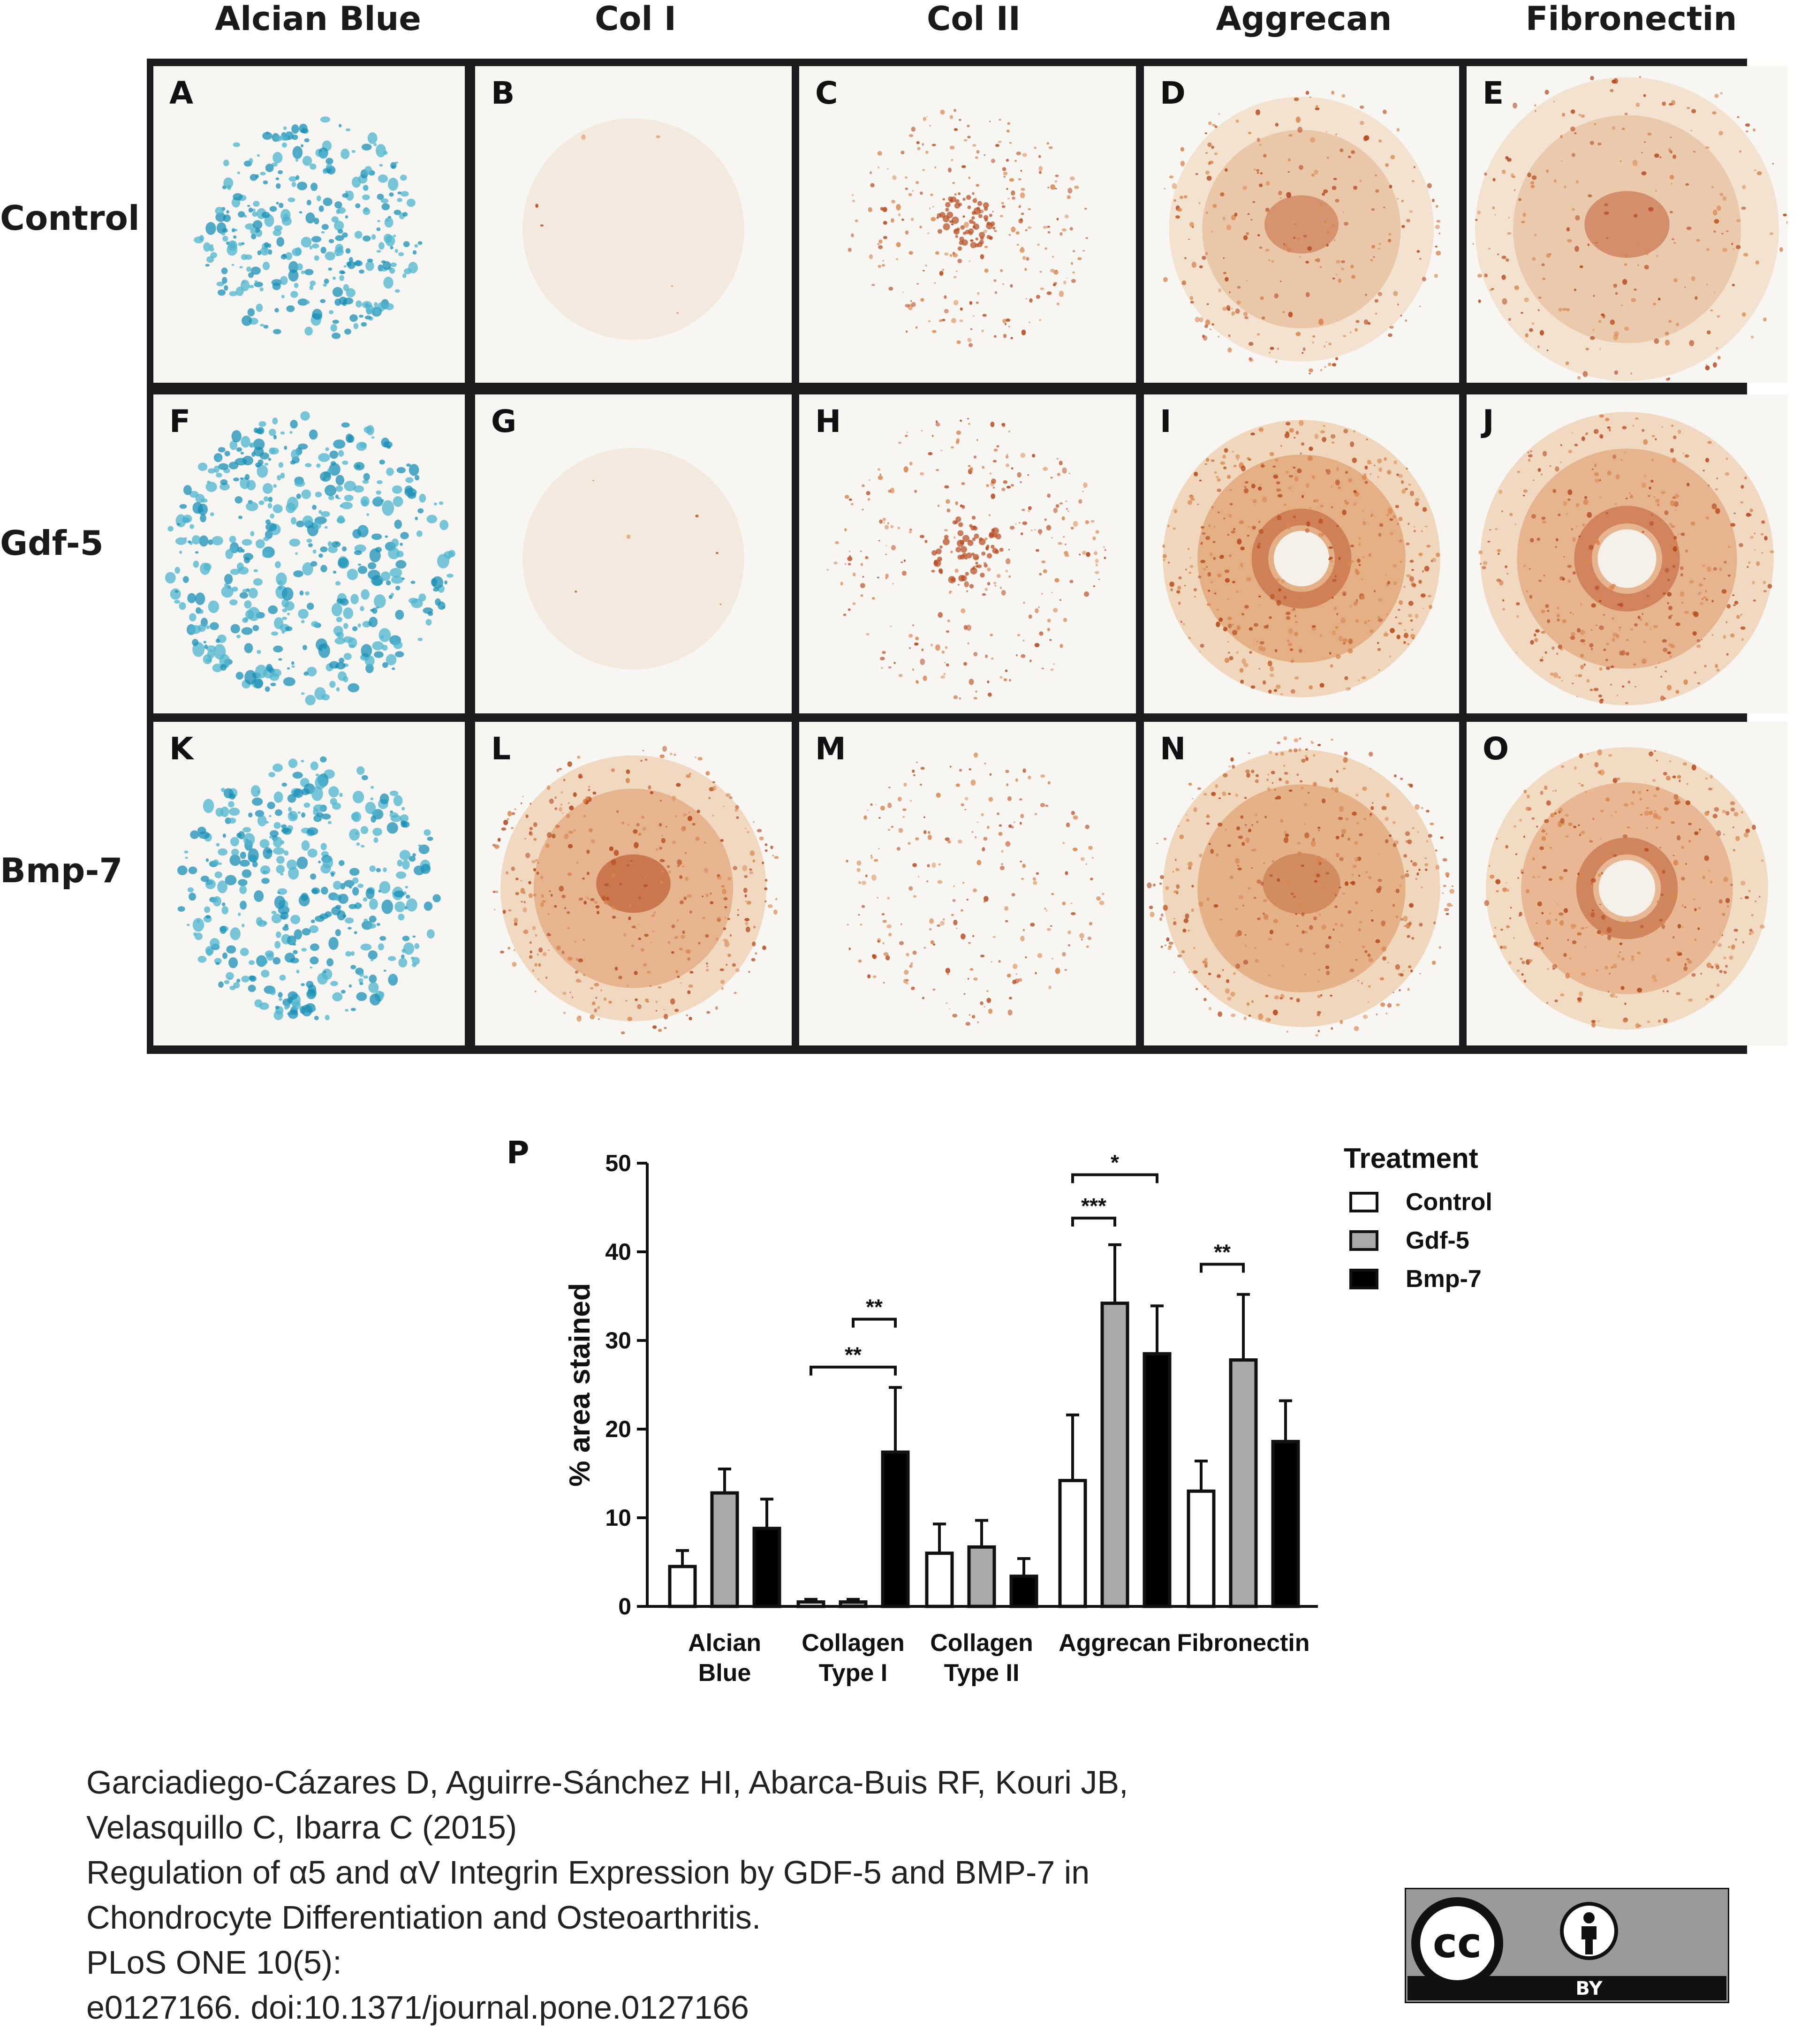  I want to click on panel-letter: F, so click(180, 421).